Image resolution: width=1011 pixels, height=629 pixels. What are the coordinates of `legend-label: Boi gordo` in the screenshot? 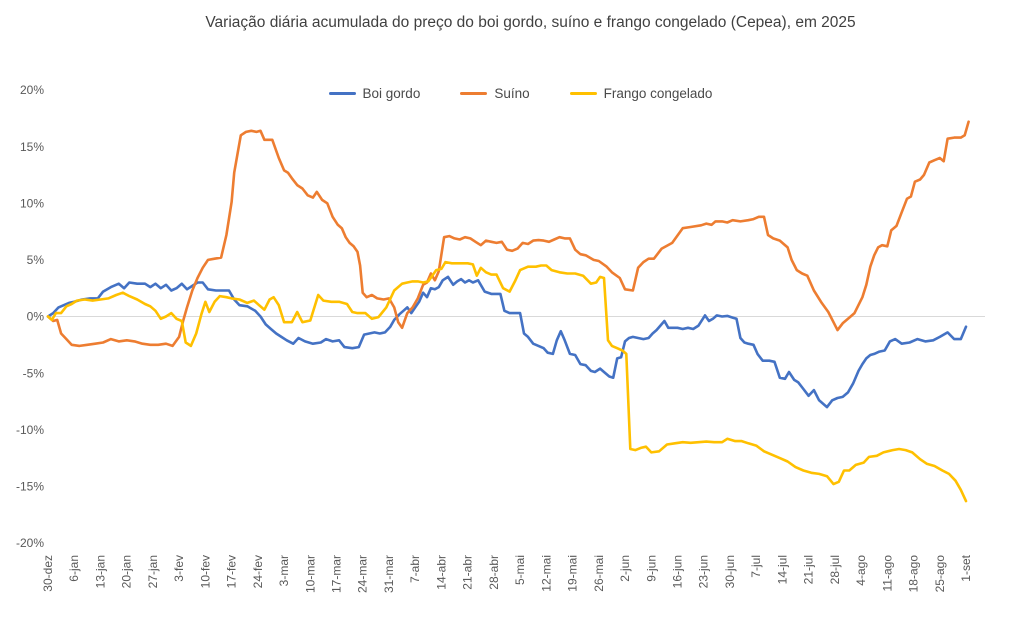 It's located at (391, 93).